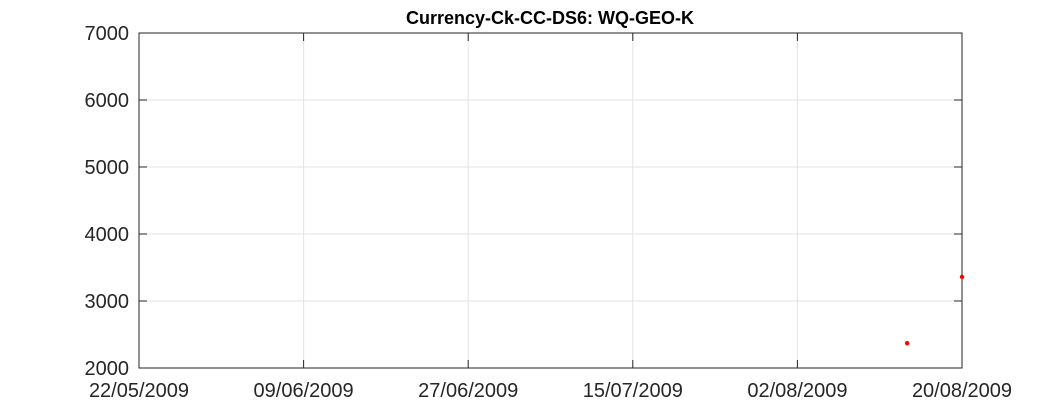  What do you see at coordinates (797, 391) in the screenshot?
I see `x-tick-label: 02/08/2009` at bounding box center [797, 391].